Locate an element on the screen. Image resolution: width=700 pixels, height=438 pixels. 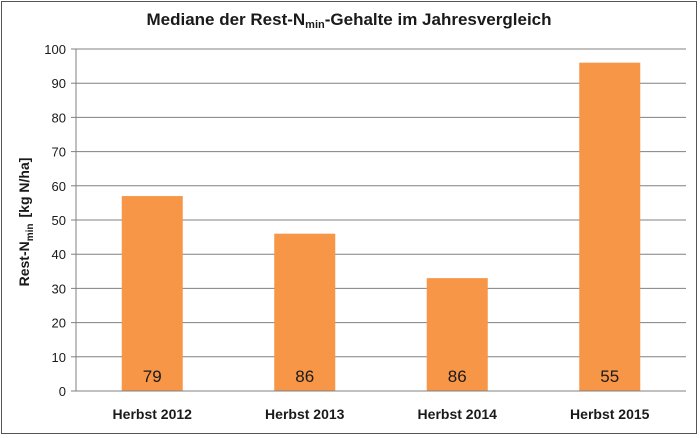
y-tick-labels: 0 10 20 30 40 50 60 70 80 90 100 is located at coordinates (55, 220).